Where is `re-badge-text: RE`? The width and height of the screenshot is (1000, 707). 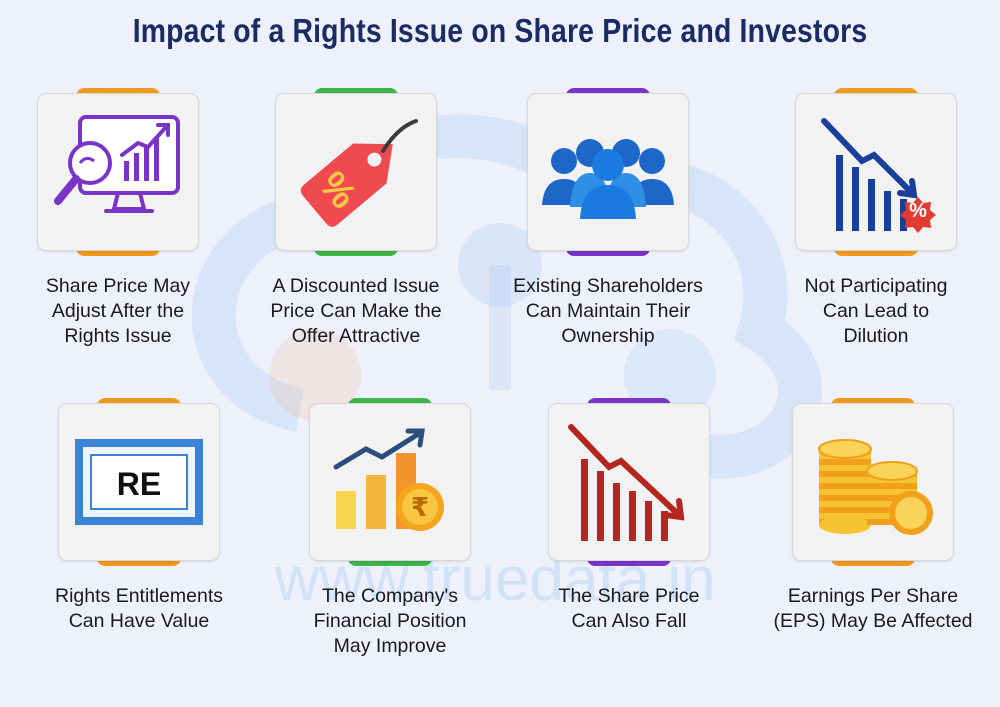 re-badge-text: RE is located at coordinates (139, 484).